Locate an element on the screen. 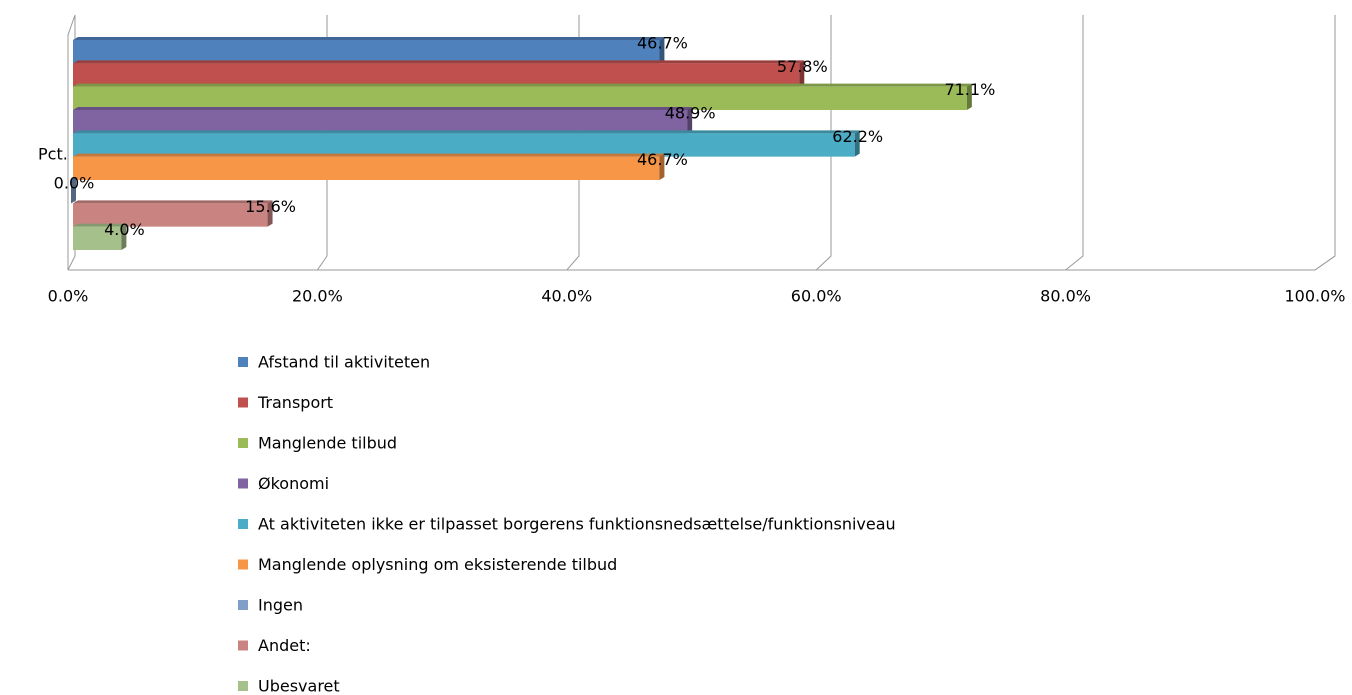 This screenshot has width=1352, height=695. legend-label: Transport is located at coordinates (295, 402).